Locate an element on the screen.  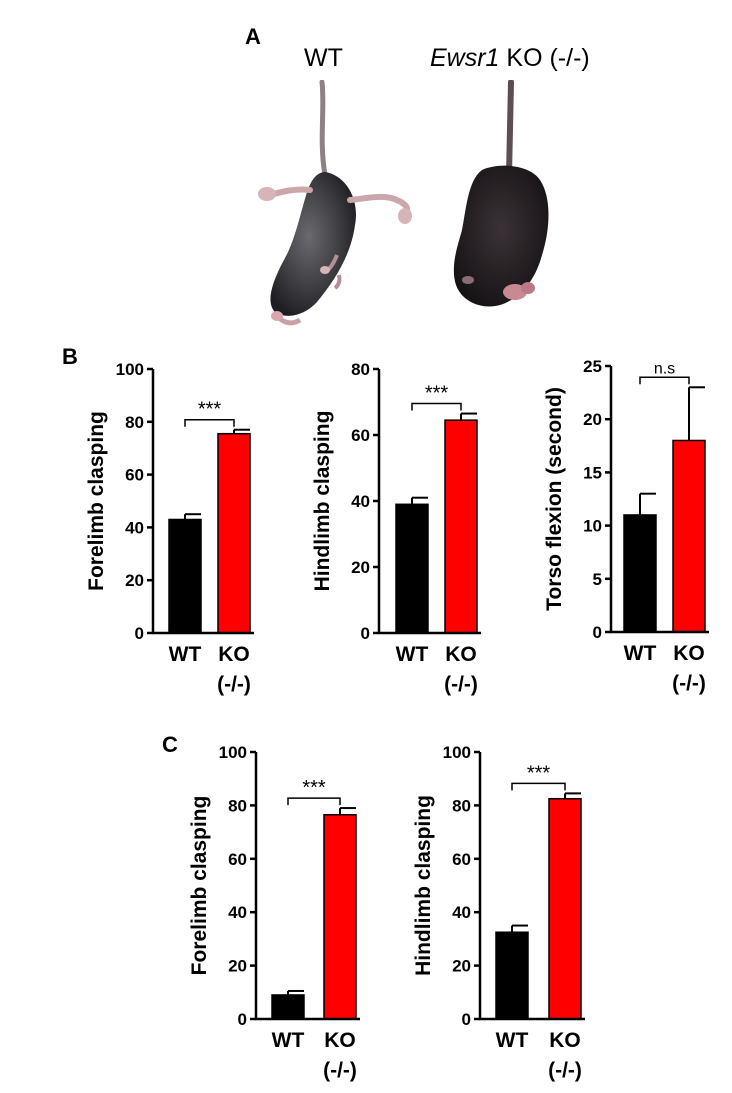
y-tick-label: 5 is located at coordinates (597, 579).